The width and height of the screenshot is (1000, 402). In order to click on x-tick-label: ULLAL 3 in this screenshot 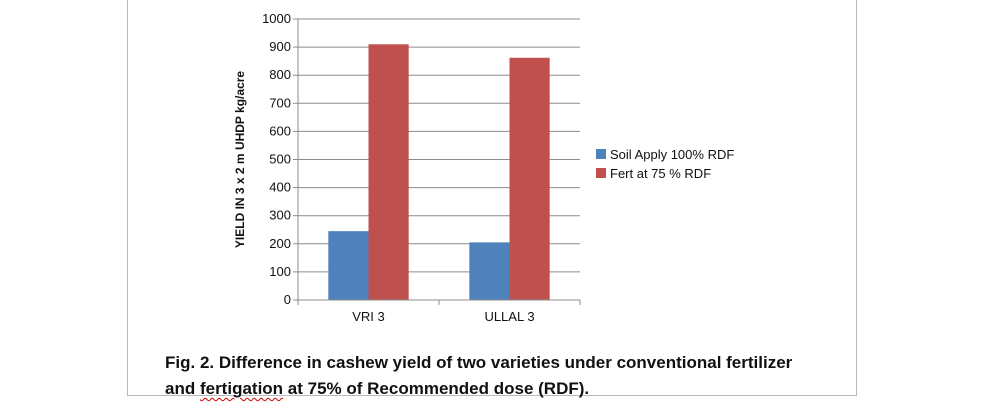, I will do `click(509, 316)`.